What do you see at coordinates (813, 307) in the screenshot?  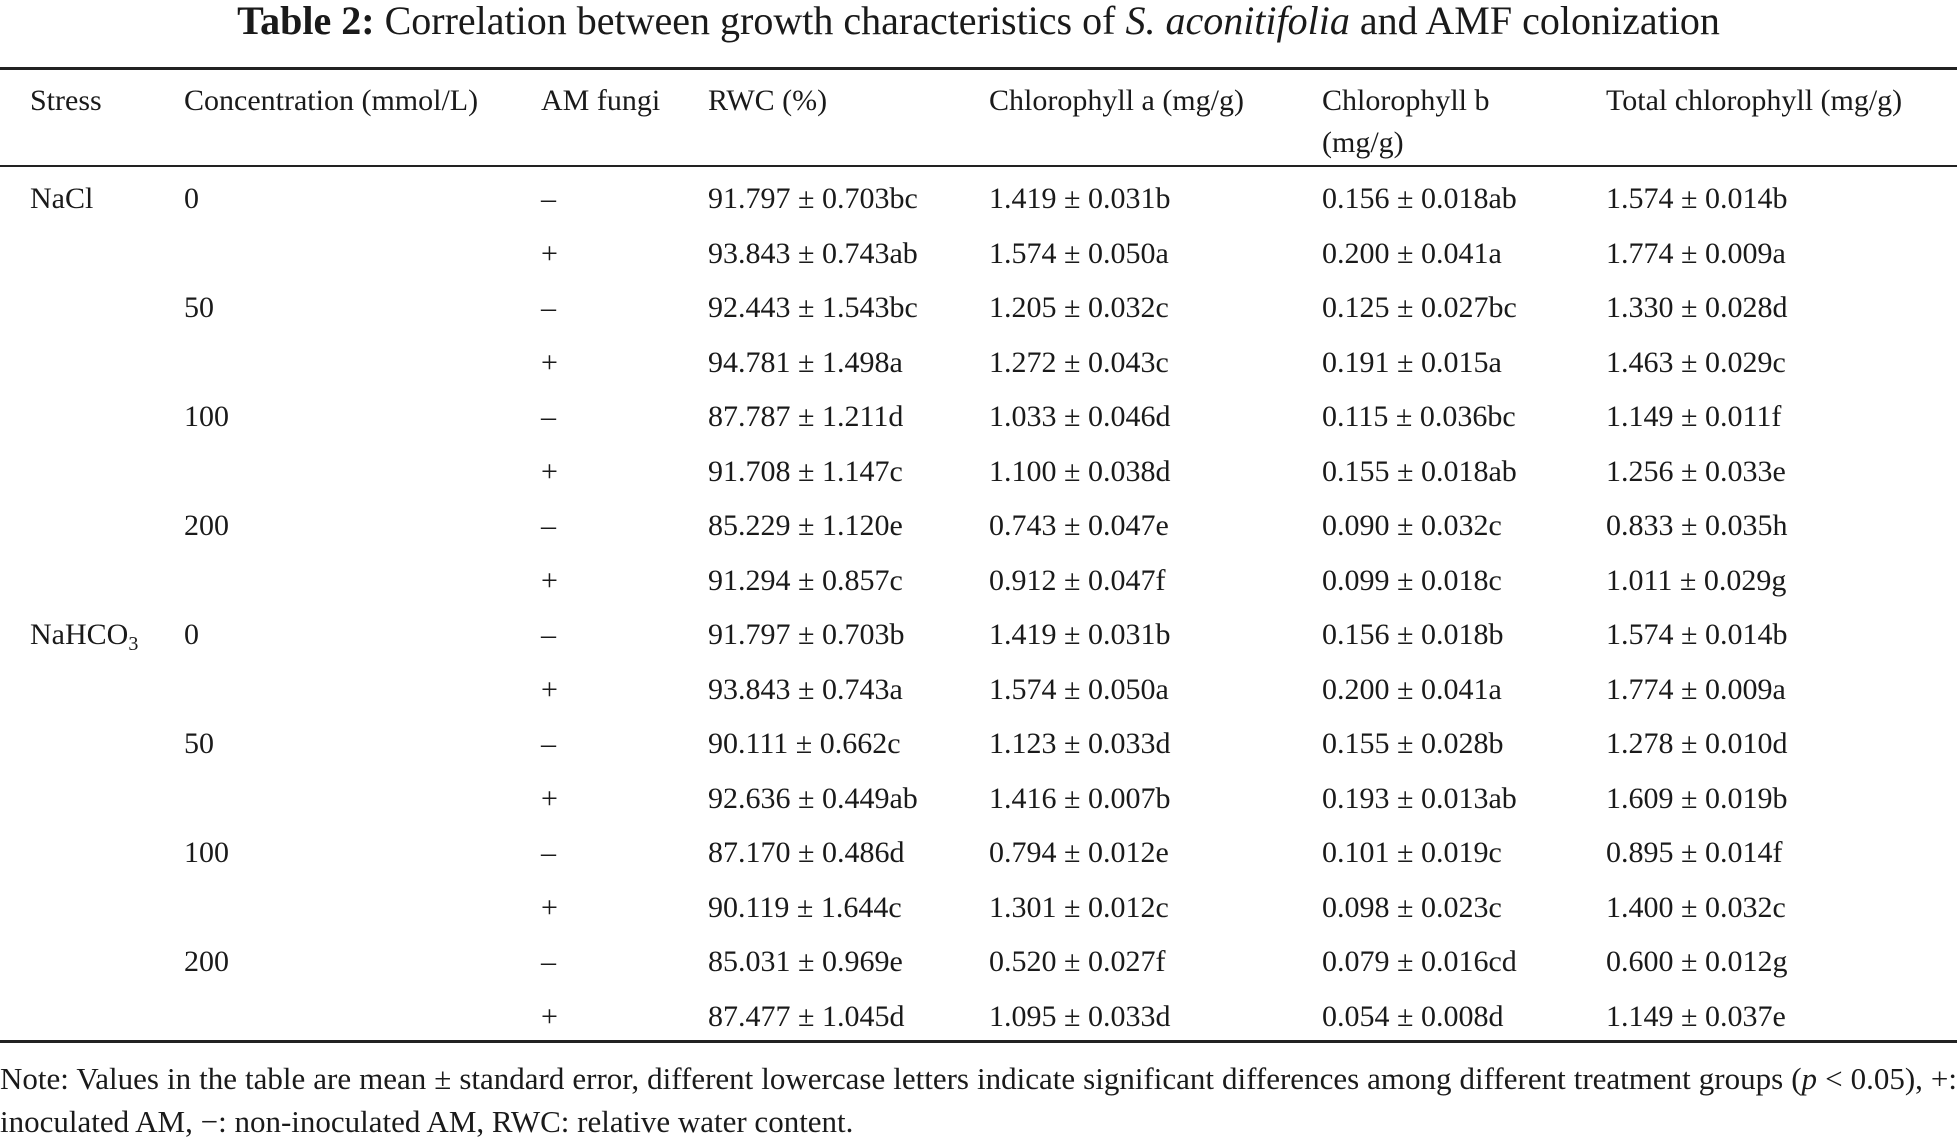 I see `cell-rwc: 92.443 ± 1.543bc` at bounding box center [813, 307].